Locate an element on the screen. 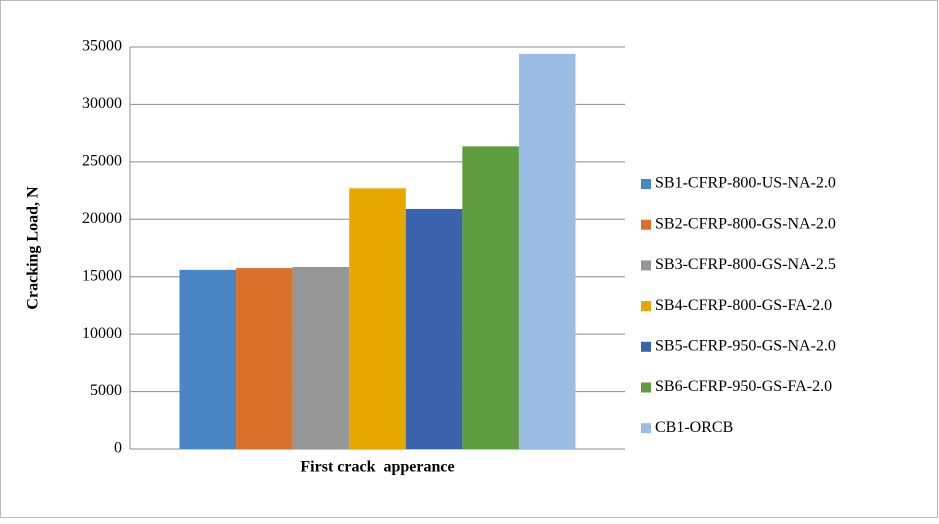 The image size is (939, 524). y-tick-label: 5000 is located at coordinates (106, 390).